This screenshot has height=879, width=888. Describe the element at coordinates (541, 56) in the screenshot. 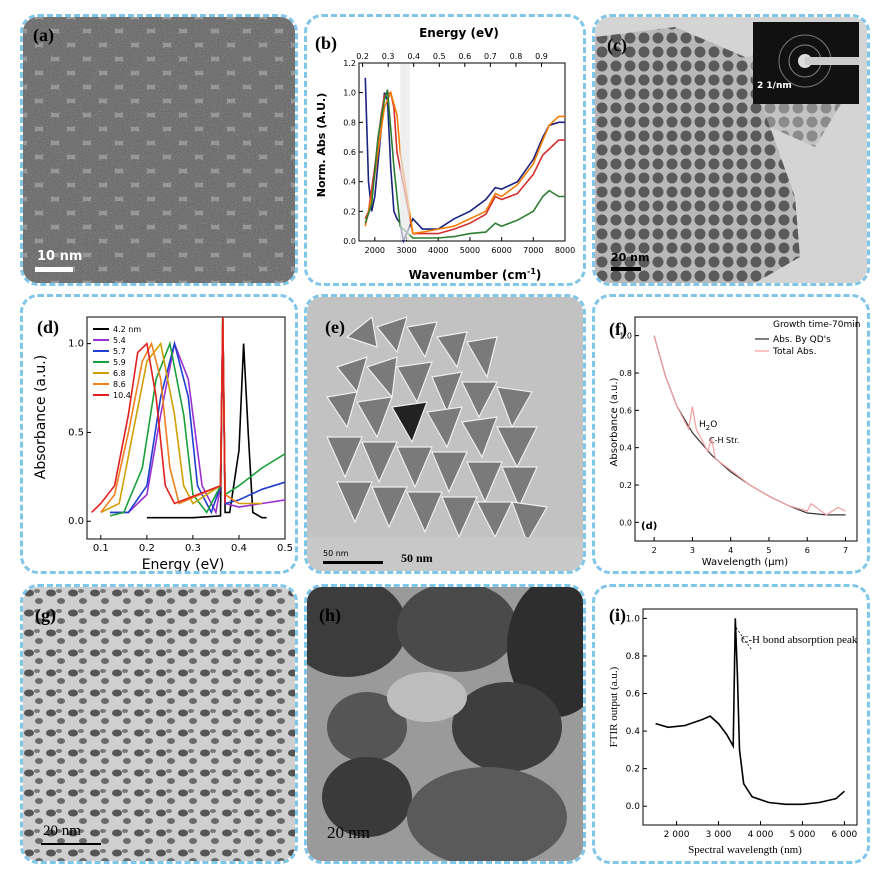

I see `top-tick-label: 0.9` at that location.